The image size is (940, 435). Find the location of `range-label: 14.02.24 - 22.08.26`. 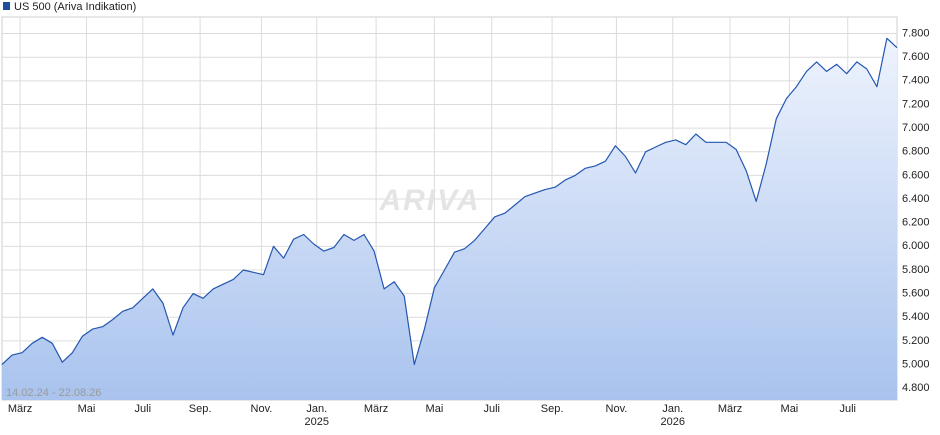

range-label: 14.02.24 - 22.08.26 is located at coordinates (53, 393).